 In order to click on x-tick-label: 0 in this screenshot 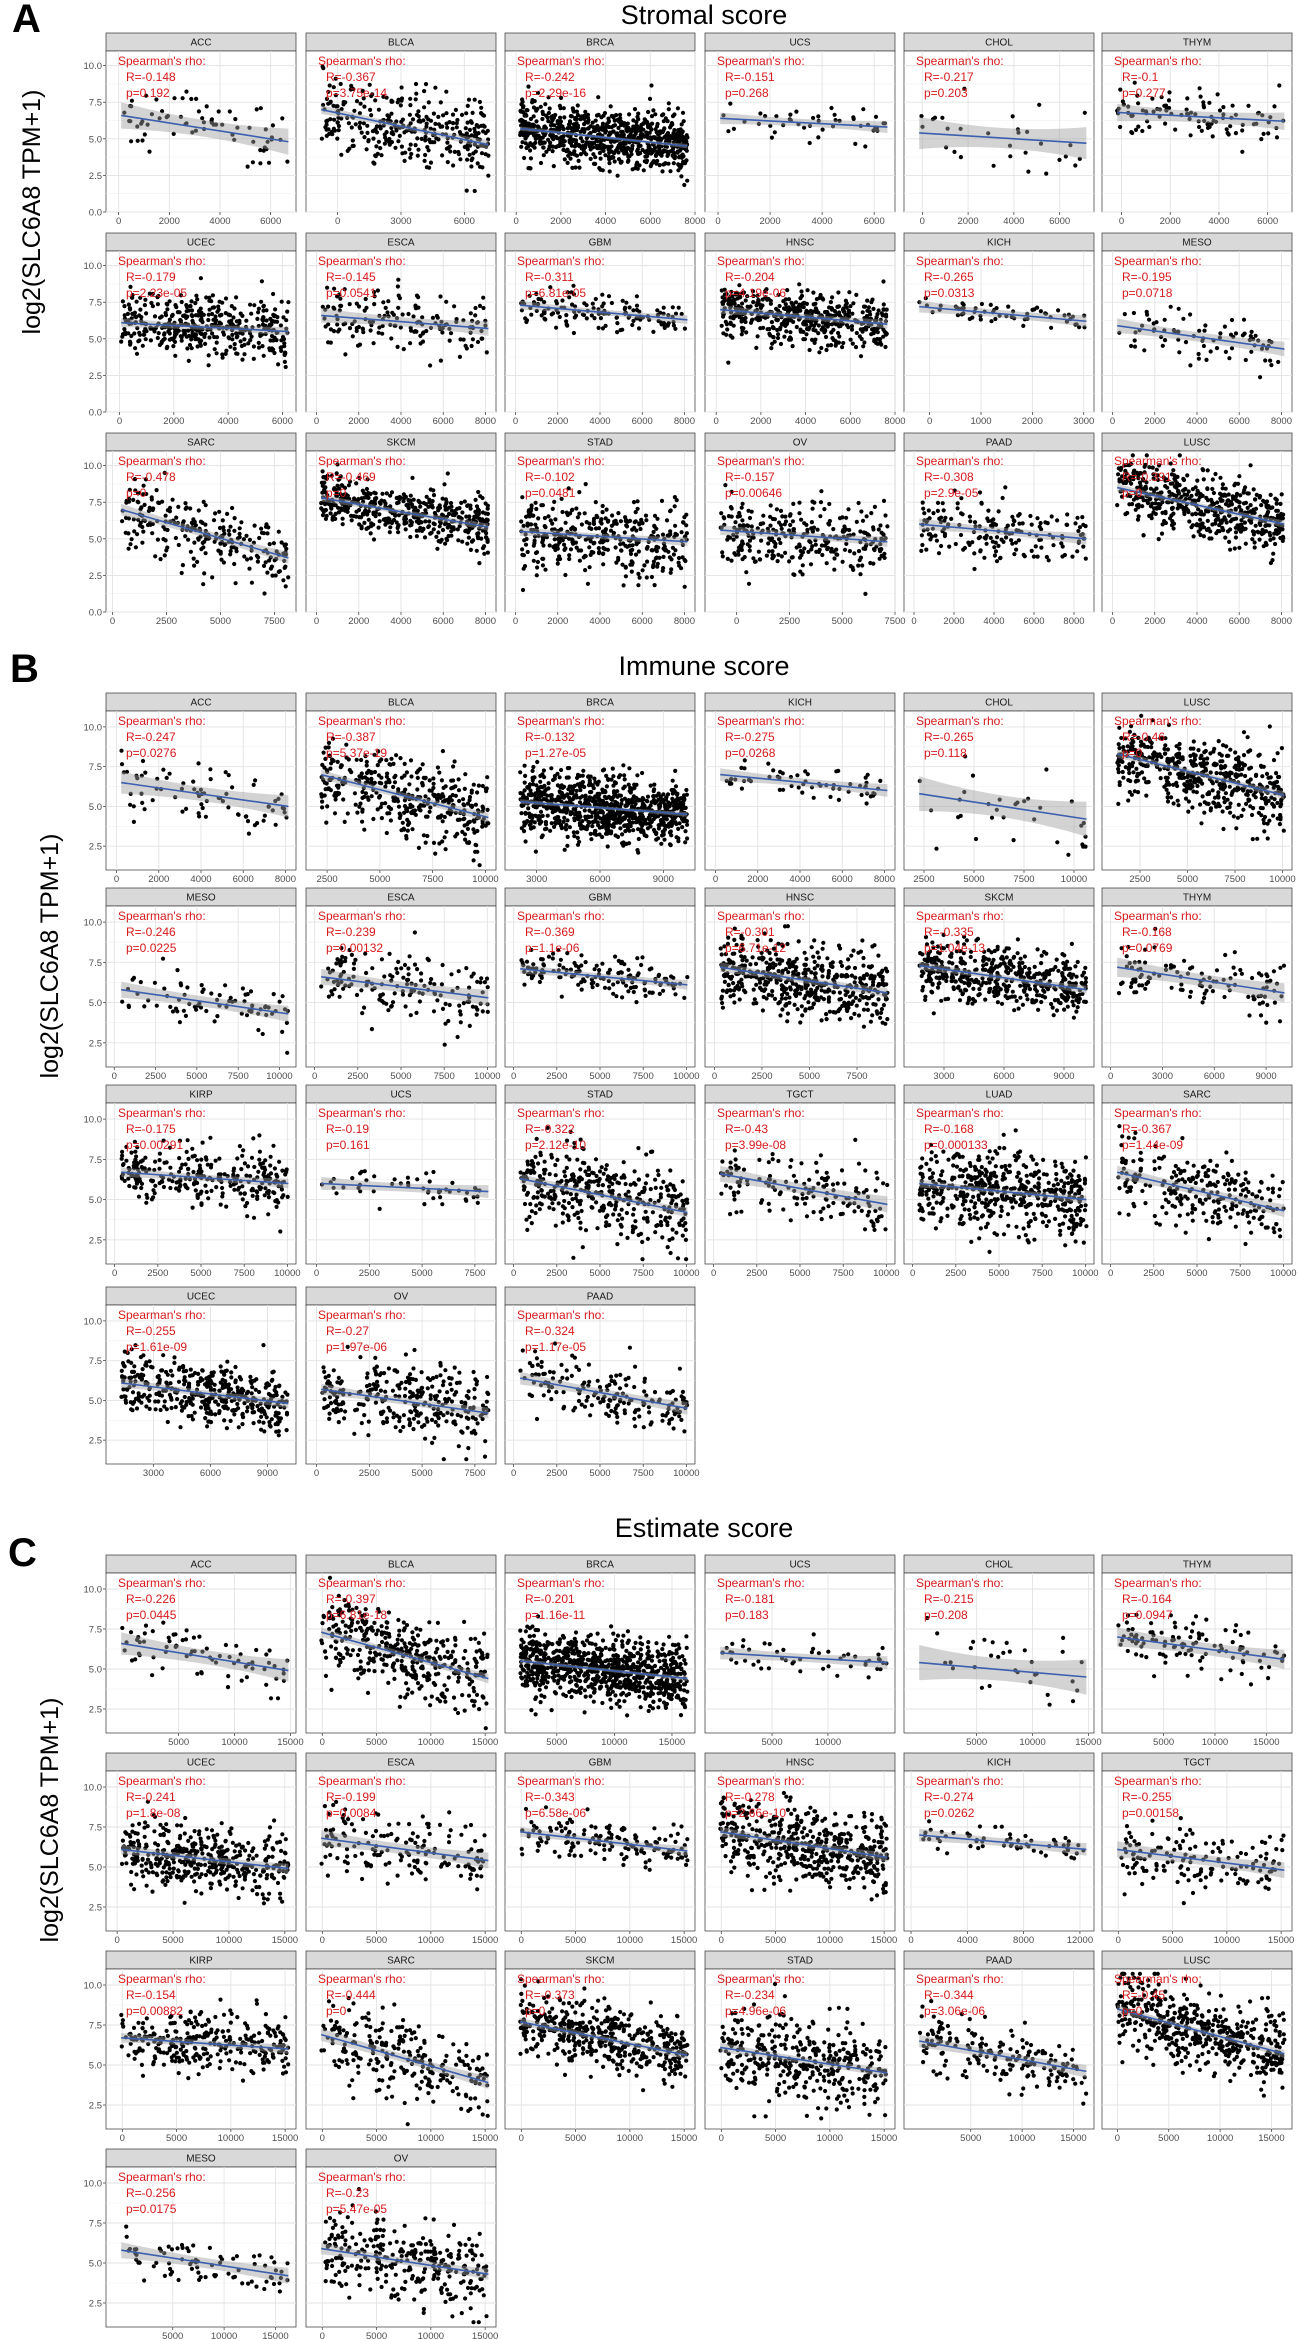, I will do `click(515, 421)`.